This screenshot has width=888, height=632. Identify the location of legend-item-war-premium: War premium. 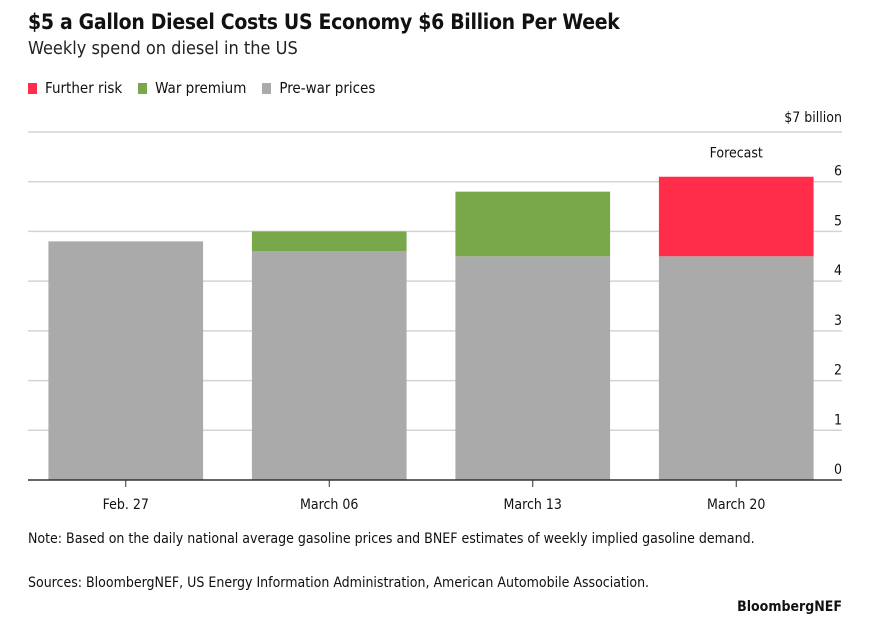
(192, 88).